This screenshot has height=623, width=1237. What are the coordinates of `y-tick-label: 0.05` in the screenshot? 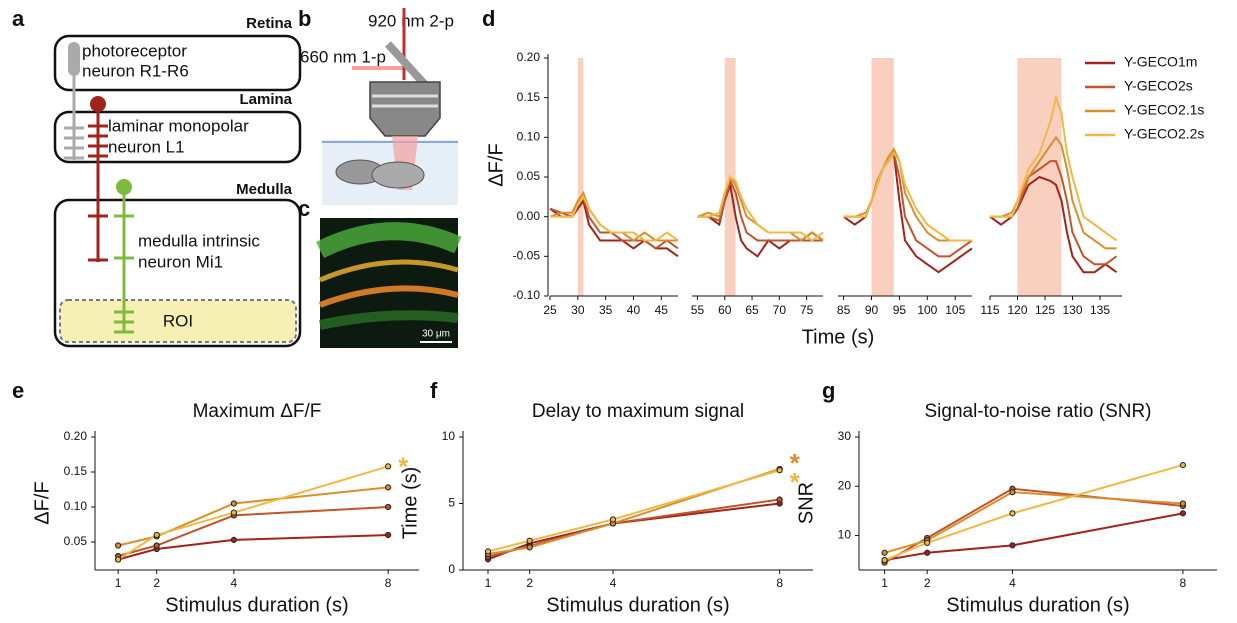 It's located at (76, 541).